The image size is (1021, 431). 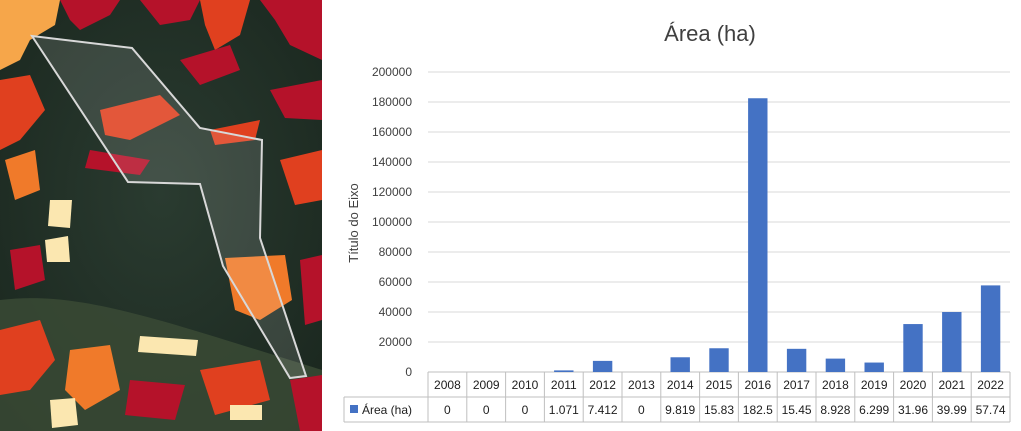 What do you see at coordinates (392, 162) in the screenshot?
I see `y-tick-label: 140000` at bounding box center [392, 162].